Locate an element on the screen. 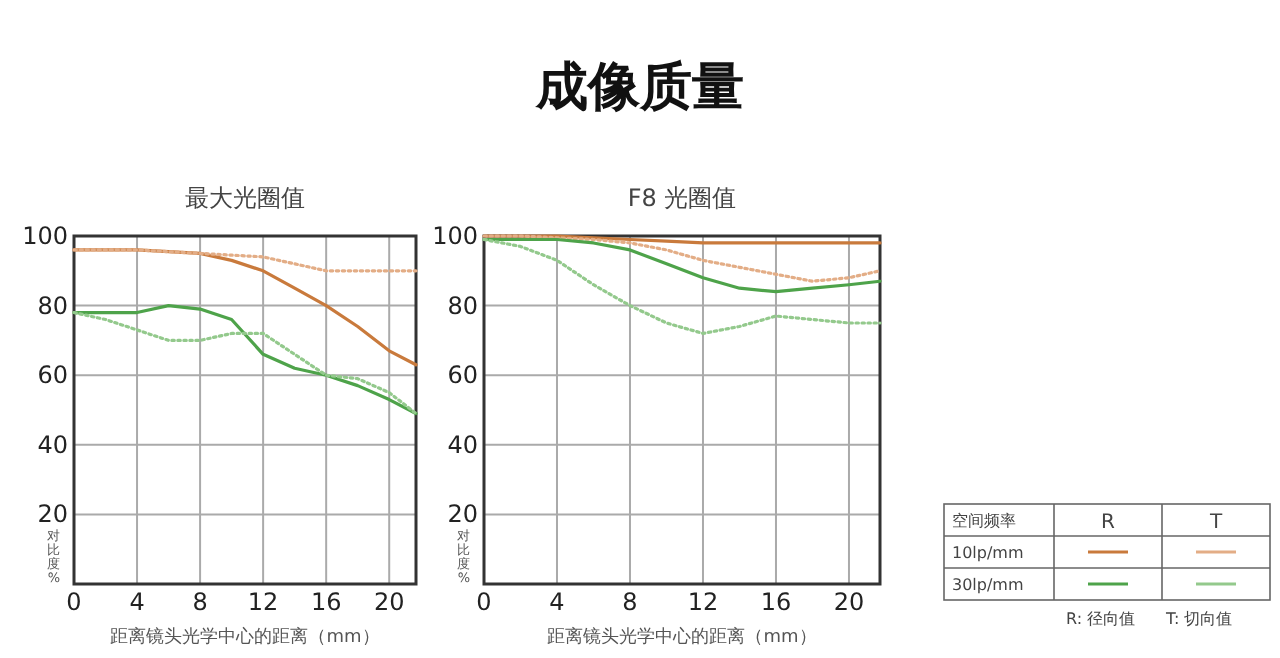 Image resolution: width=1280 pixels, height=658 pixels. chart-subtitle: F8 光圈值 is located at coordinates (682, 198).